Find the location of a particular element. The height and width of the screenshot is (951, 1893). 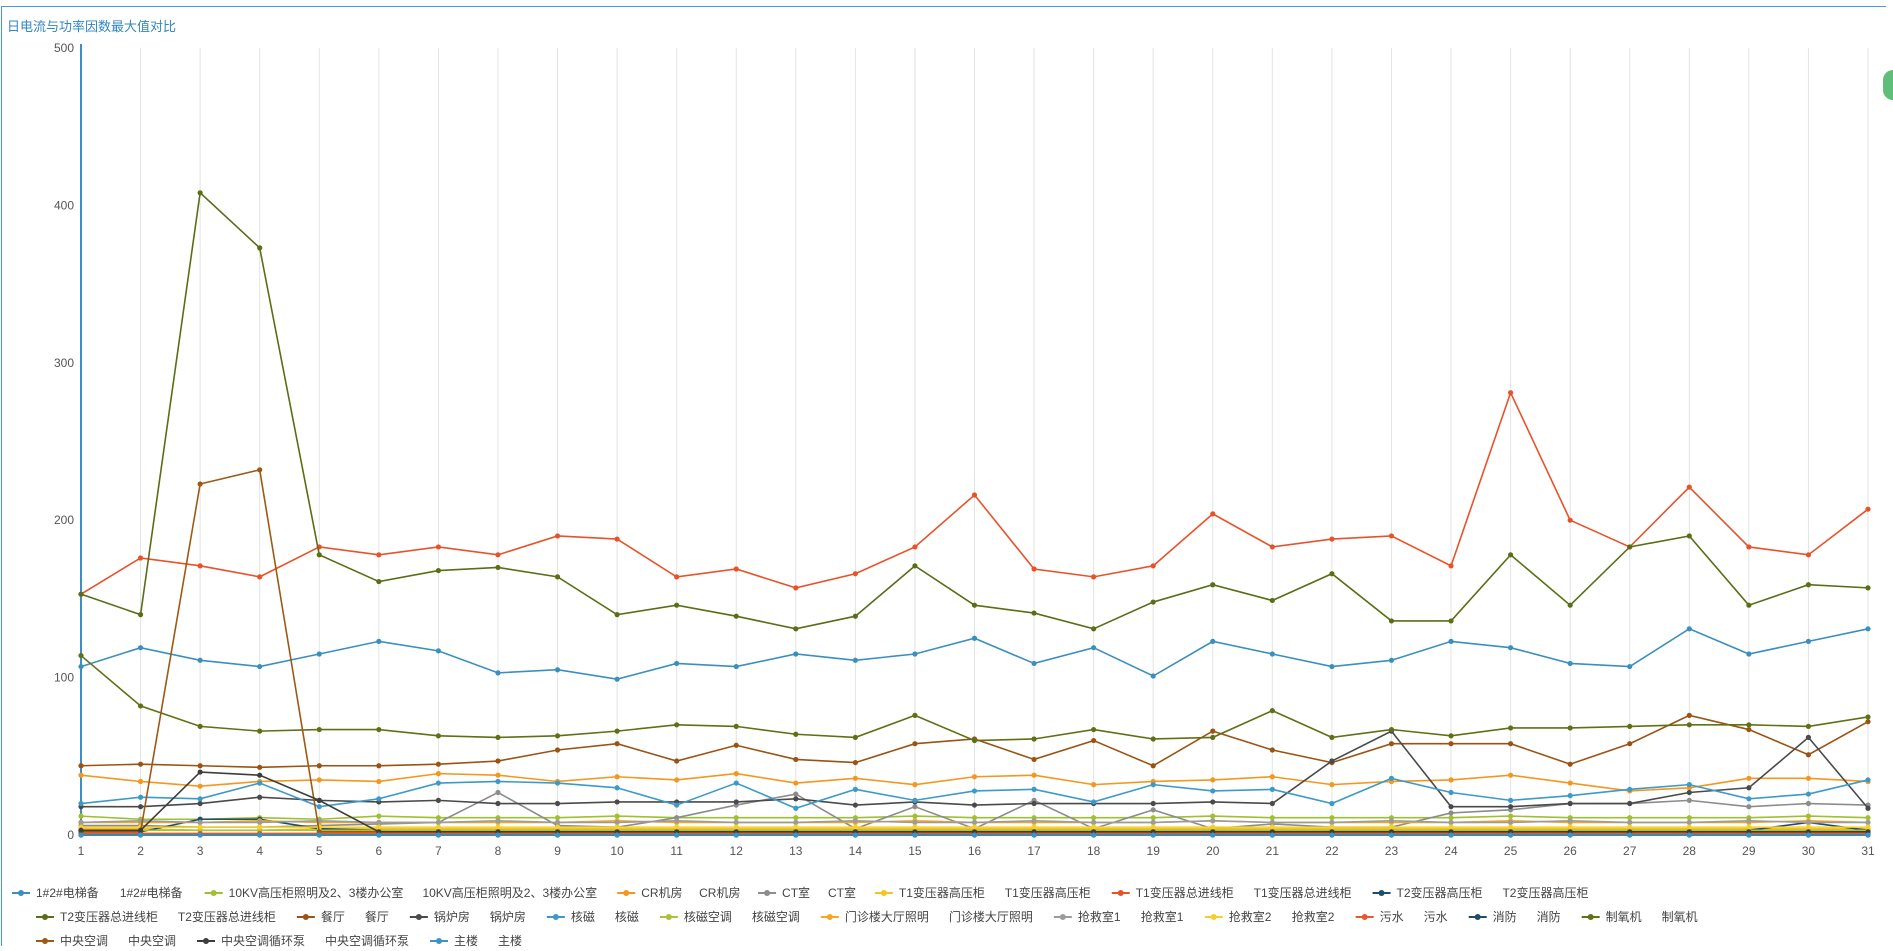

legend-item: 消防 消防 is located at coordinates (1514, 916).